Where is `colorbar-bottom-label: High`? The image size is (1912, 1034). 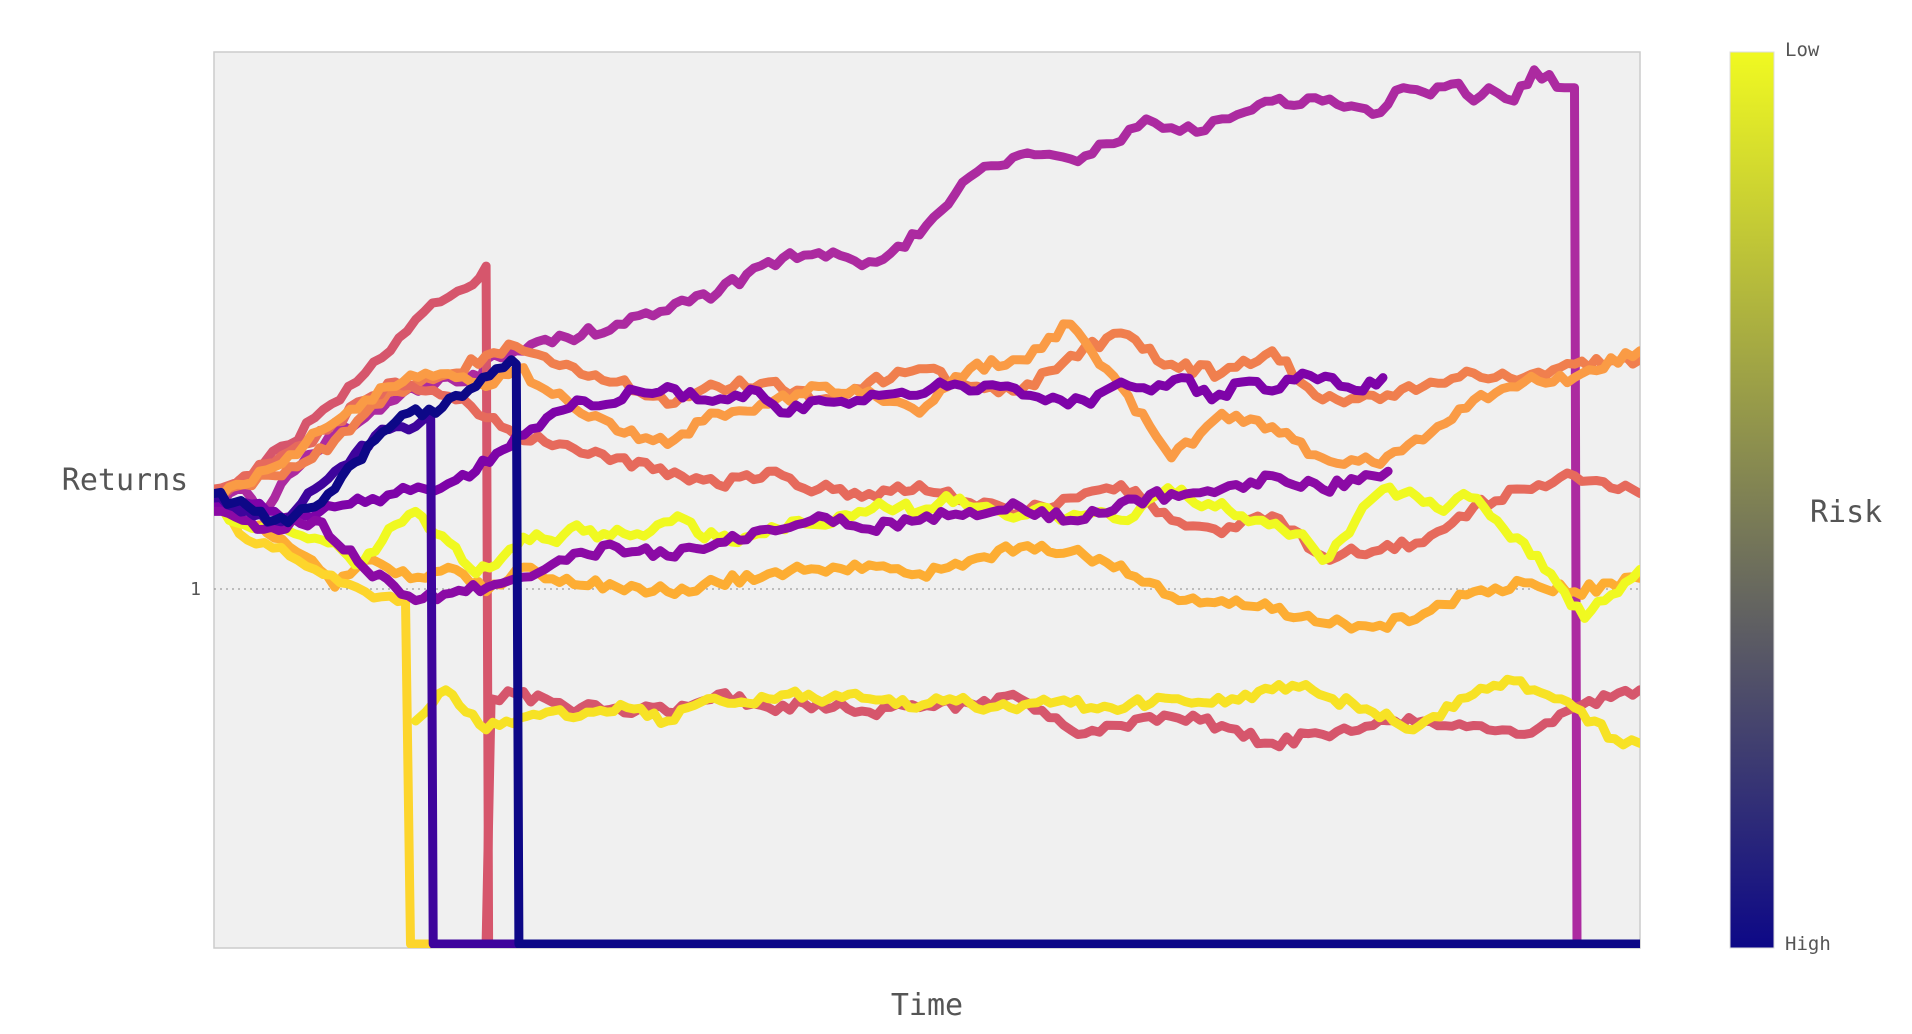
colorbar-bottom-label: High is located at coordinates (1808, 944).